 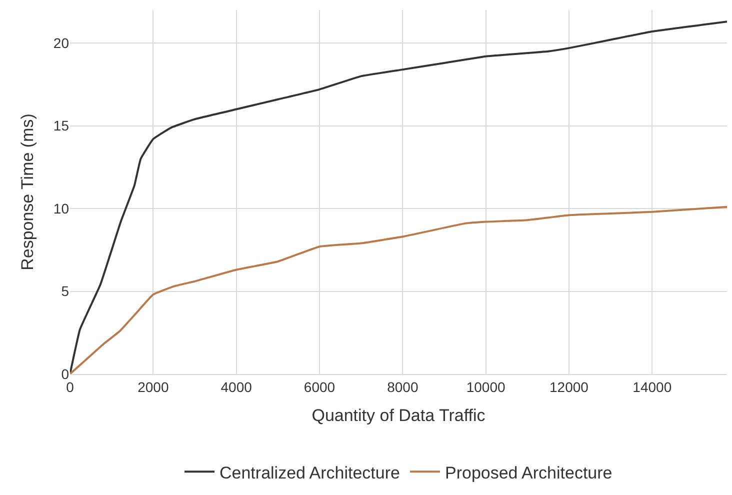 What do you see at coordinates (153, 386) in the screenshot?
I see `x-tick-label: 2000` at bounding box center [153, 386].